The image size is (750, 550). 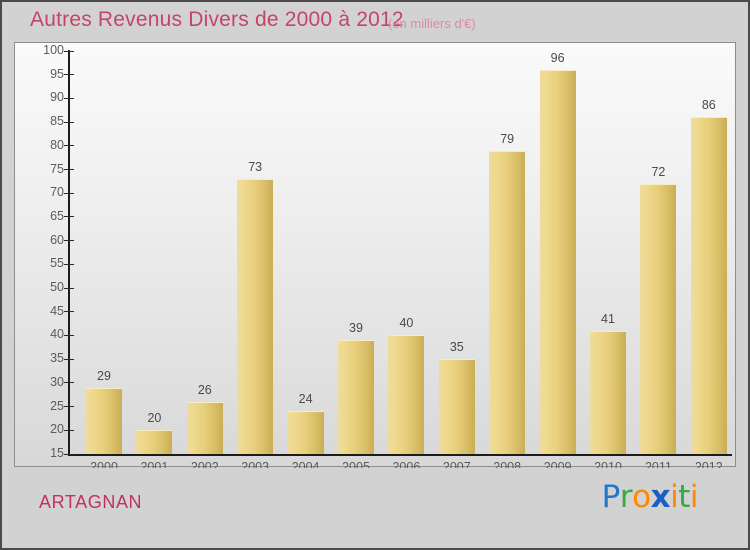 What do you see at coordinates (674, 497) in the screenshot?
I see `brand-letter-4: i` at bounding box center [674, 497].